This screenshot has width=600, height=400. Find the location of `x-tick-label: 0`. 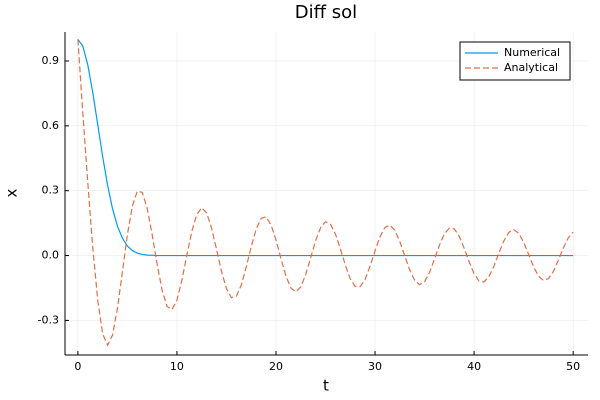

x-tick-label: 0 is located at coordinates (77, 366).